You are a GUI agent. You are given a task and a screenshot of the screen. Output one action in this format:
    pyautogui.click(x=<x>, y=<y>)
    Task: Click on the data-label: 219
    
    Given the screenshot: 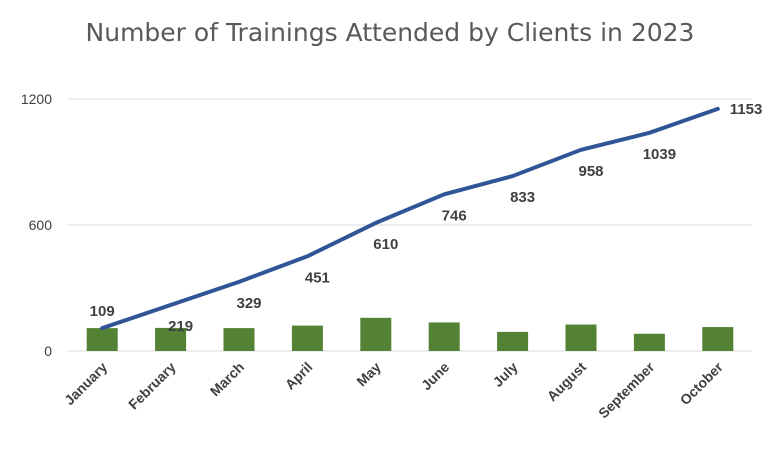 What is the action you would take?
    pyautogui.click(x=180, y=326)
    